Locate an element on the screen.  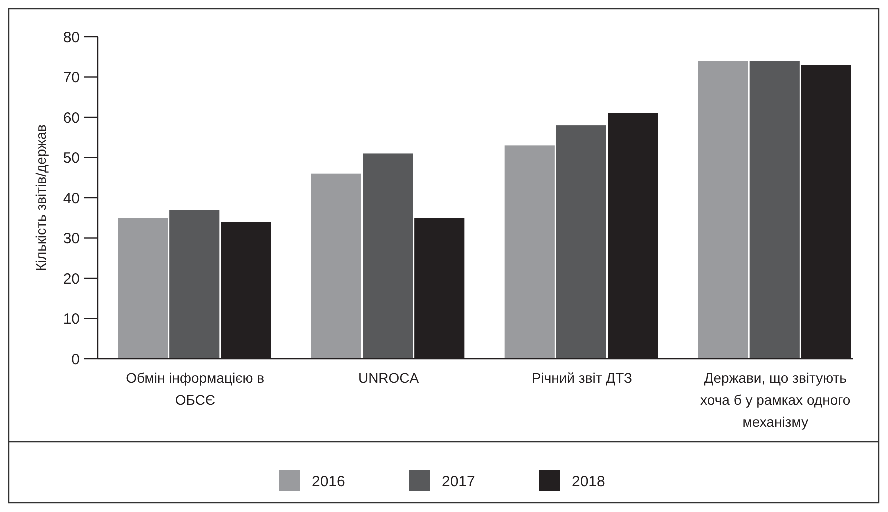
y-axis-title: Кількість звітів/держав is located at coordinates (41, 198).